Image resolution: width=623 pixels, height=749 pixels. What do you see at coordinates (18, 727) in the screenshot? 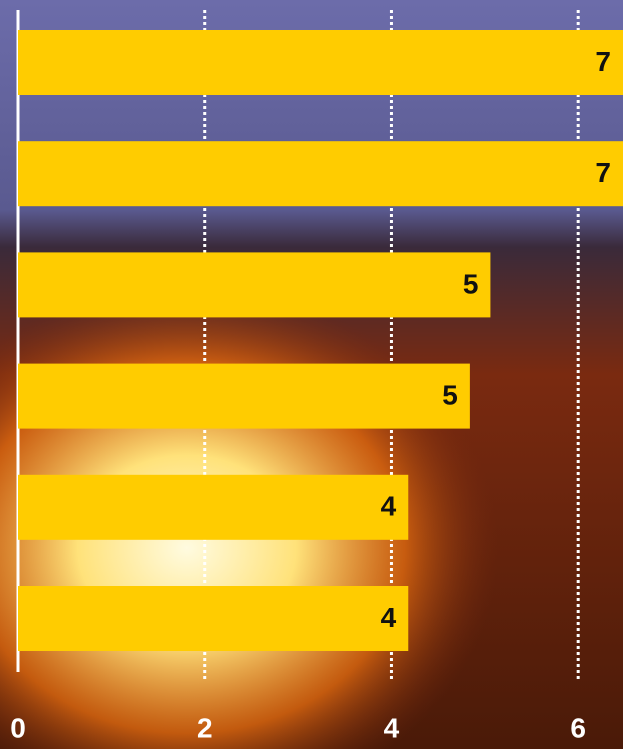
I see `x-tick-label: 0` at bounding box center [18, 727].